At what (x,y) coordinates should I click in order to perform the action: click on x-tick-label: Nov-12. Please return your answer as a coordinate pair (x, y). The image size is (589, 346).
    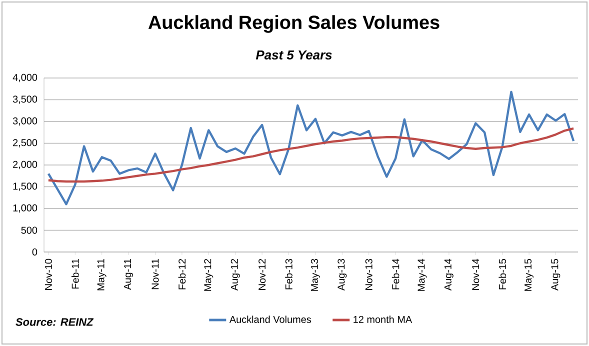
    Looking at the image, I should click on (262, 274).